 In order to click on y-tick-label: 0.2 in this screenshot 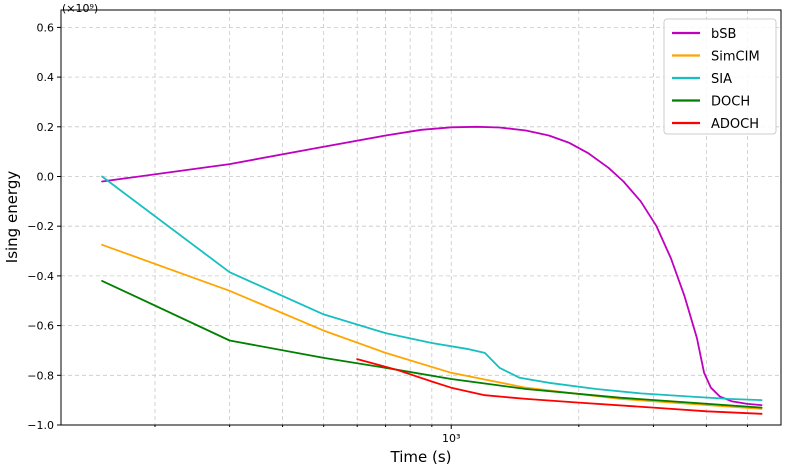, I will do `click(46, 127)`.